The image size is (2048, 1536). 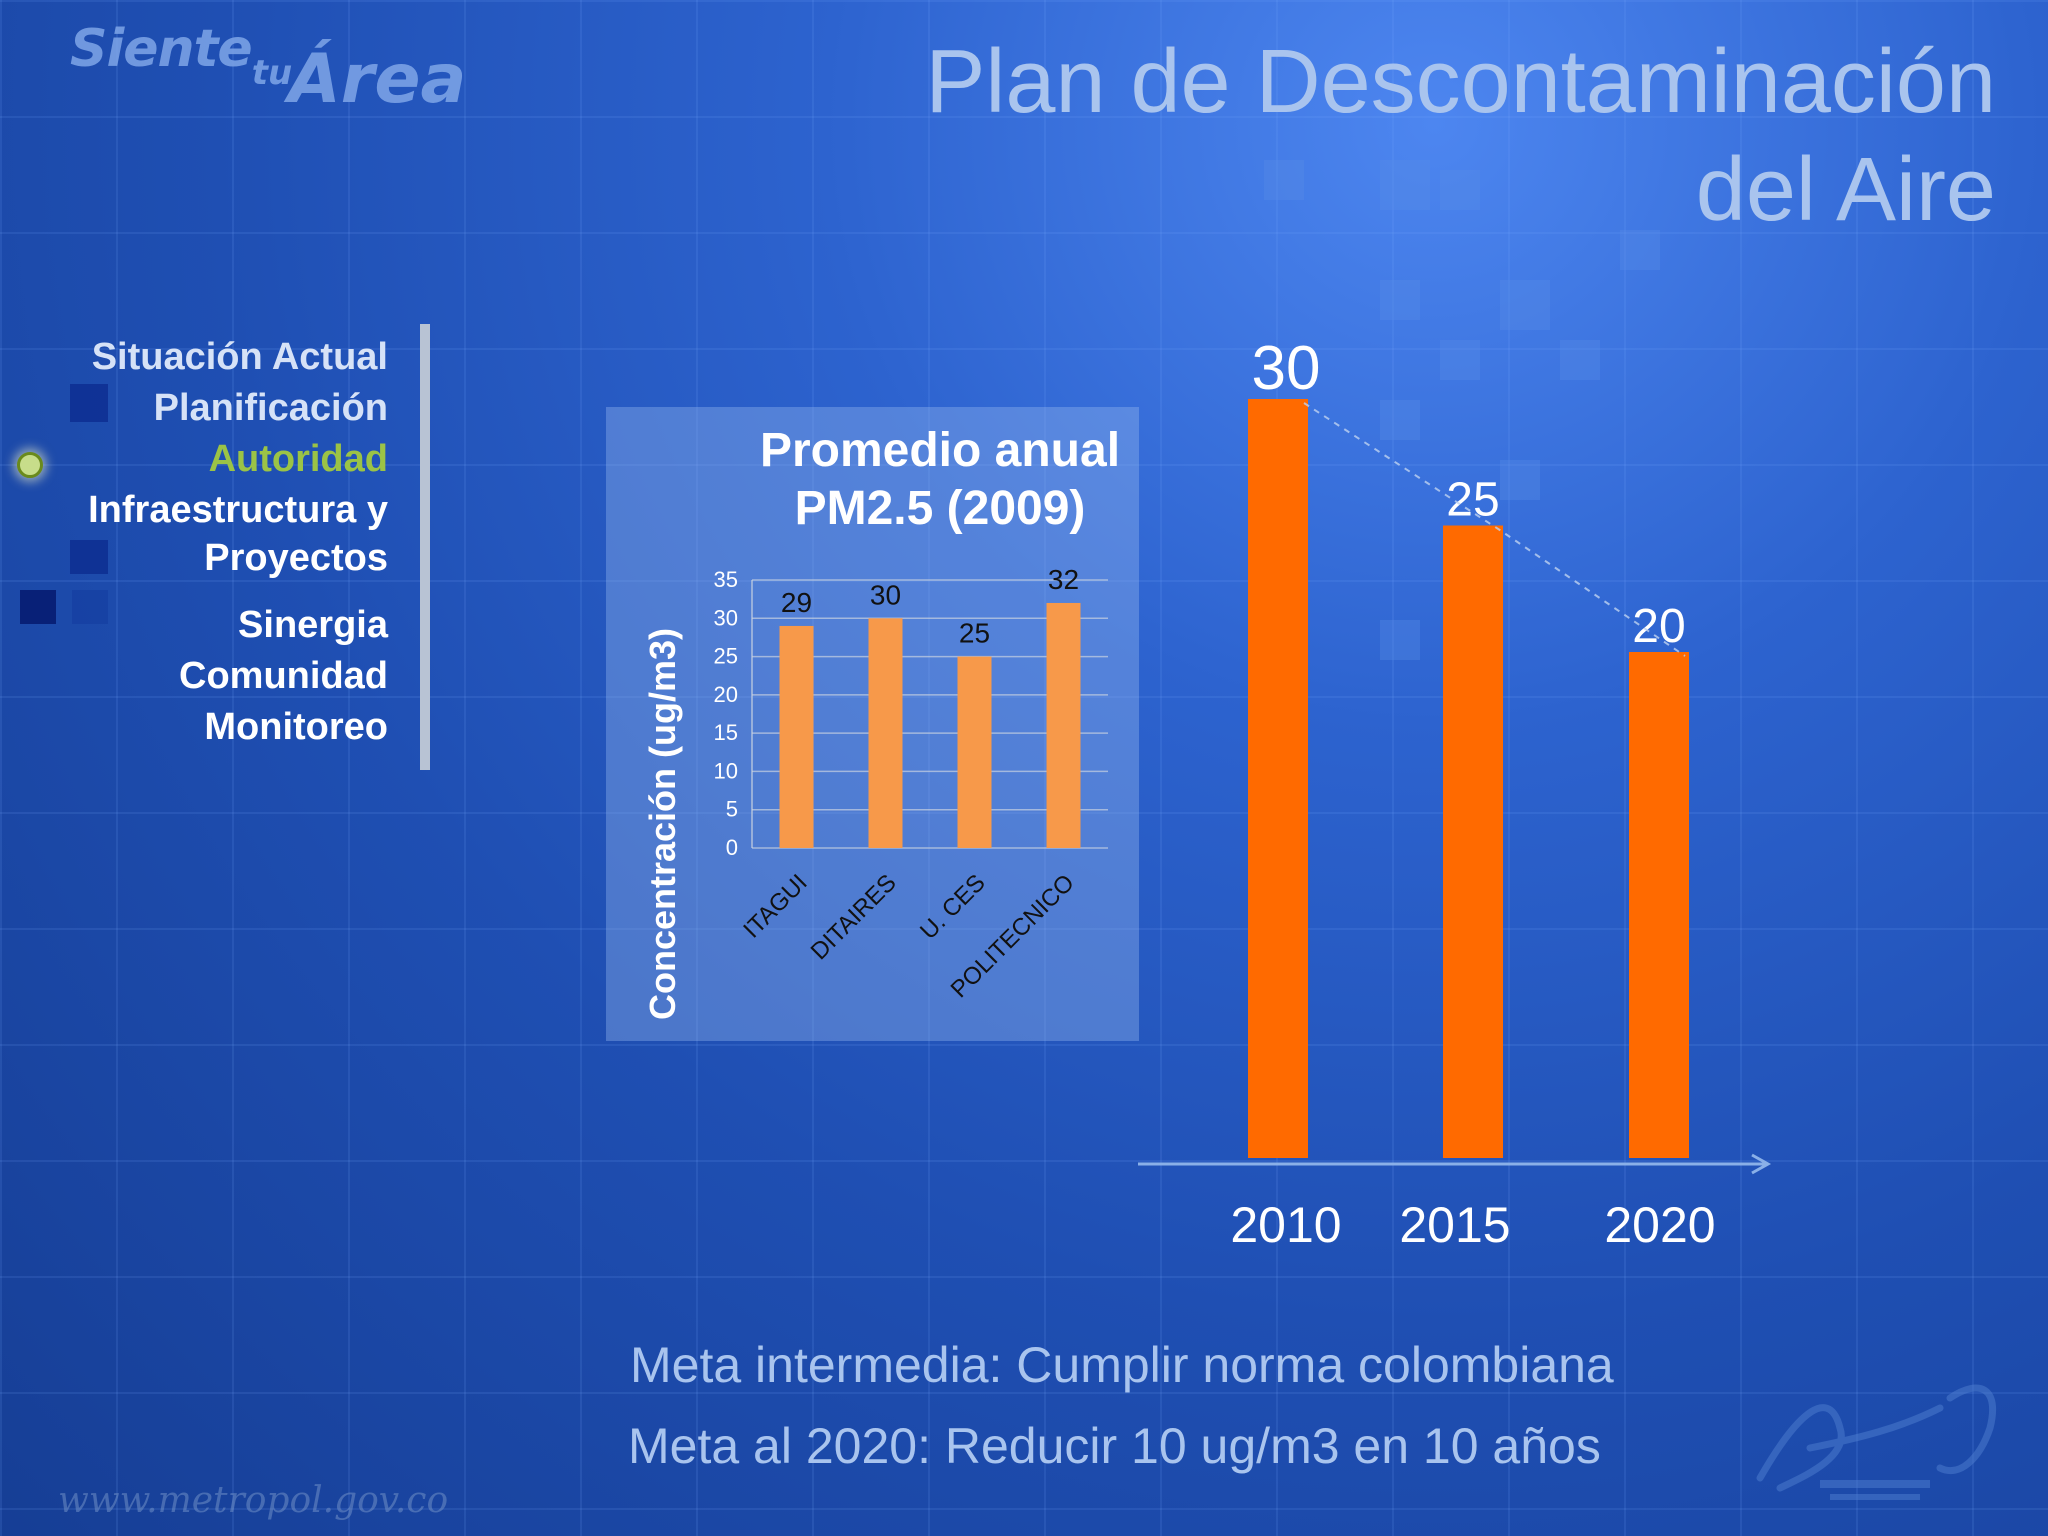 I want to click on page-title: Plan de Descontaminación del Aire, so click(x=1460, y=136).